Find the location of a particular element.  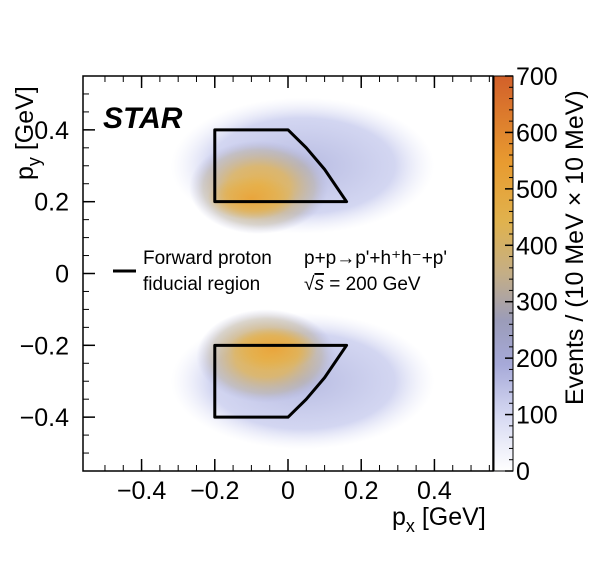

x-tick-label: 0.2 is located at coordinates (361, 491).